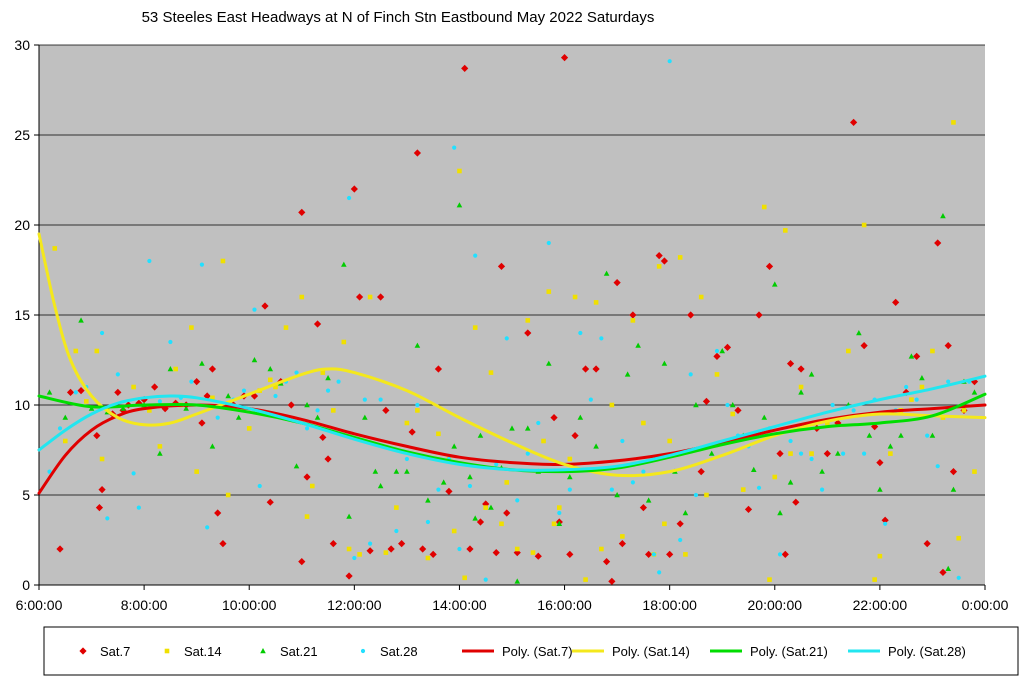  I want to click on x-tick-label: 14:00:00, so click(459, 605).